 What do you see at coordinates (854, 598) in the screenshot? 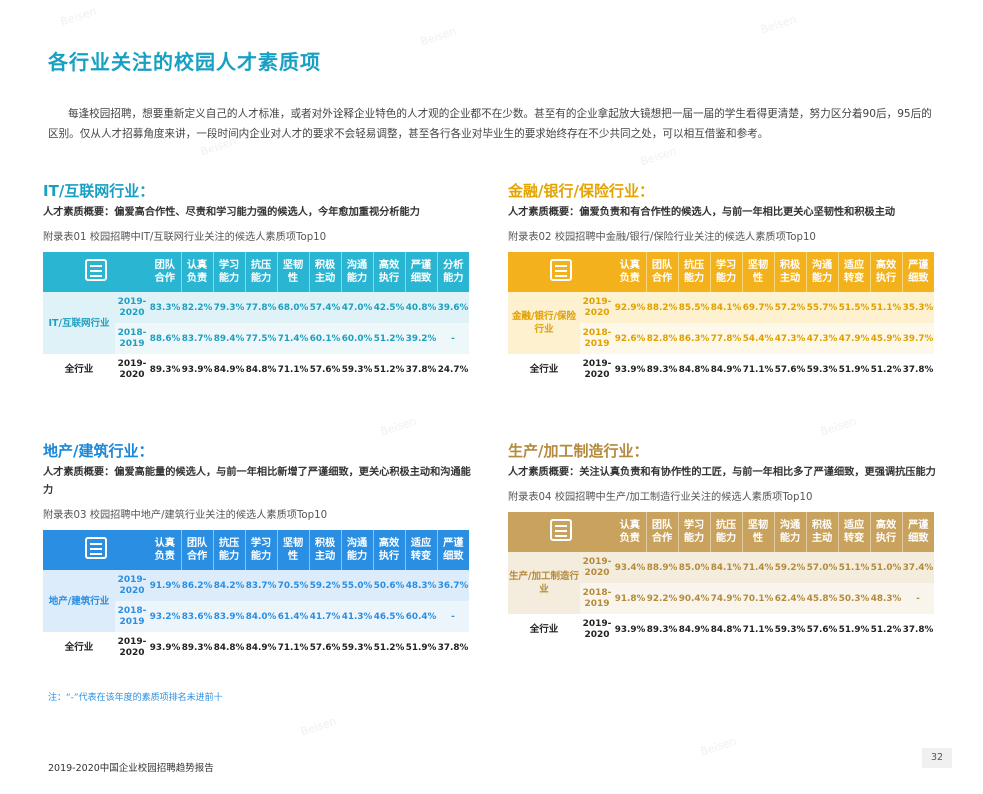
I see `value-cell: 50.3%` at bounding box center [854, 598].